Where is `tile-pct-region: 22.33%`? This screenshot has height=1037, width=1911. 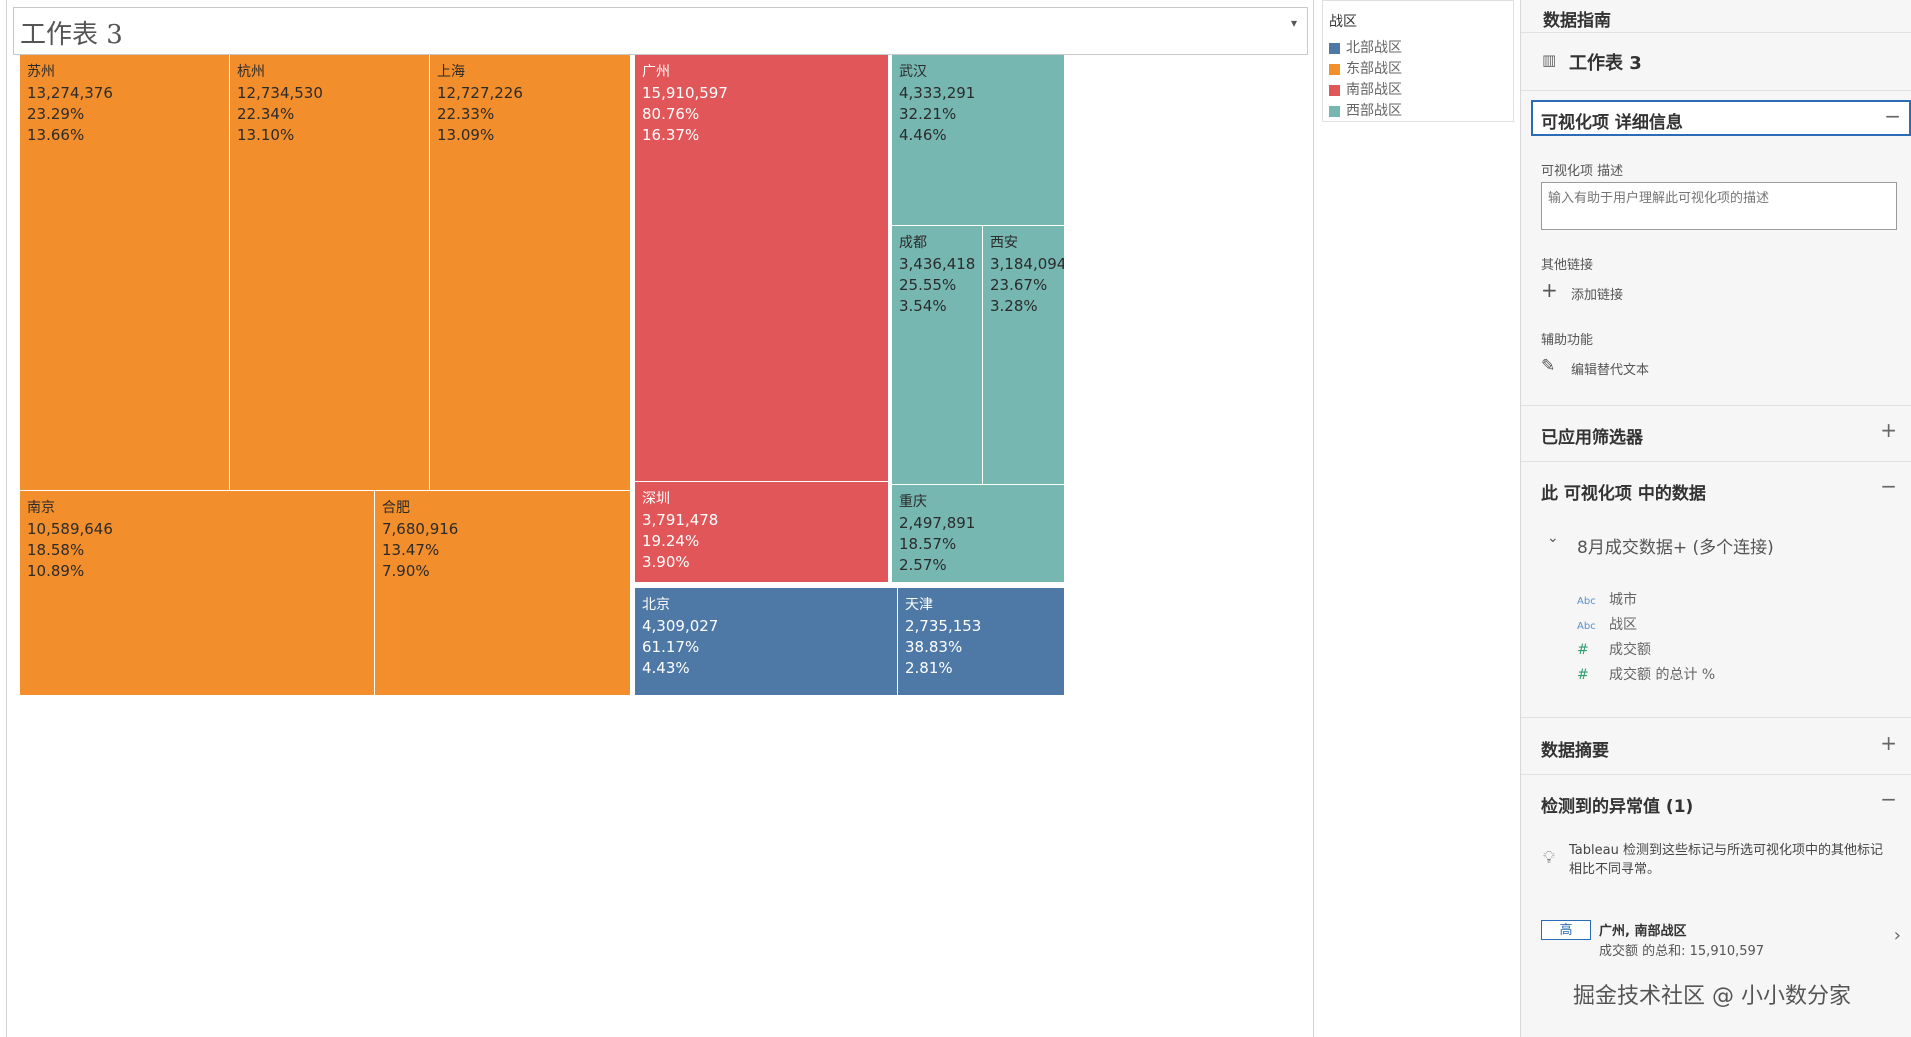
tile-pct-region: 22.33% is located at coordinates (466, 114).